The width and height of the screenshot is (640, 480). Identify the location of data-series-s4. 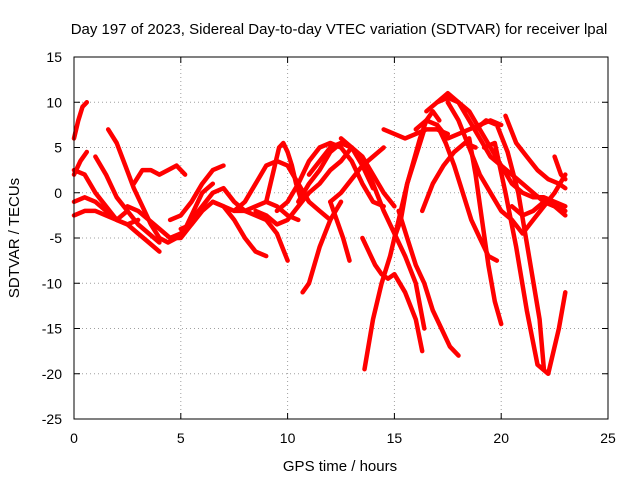
(106, 211).